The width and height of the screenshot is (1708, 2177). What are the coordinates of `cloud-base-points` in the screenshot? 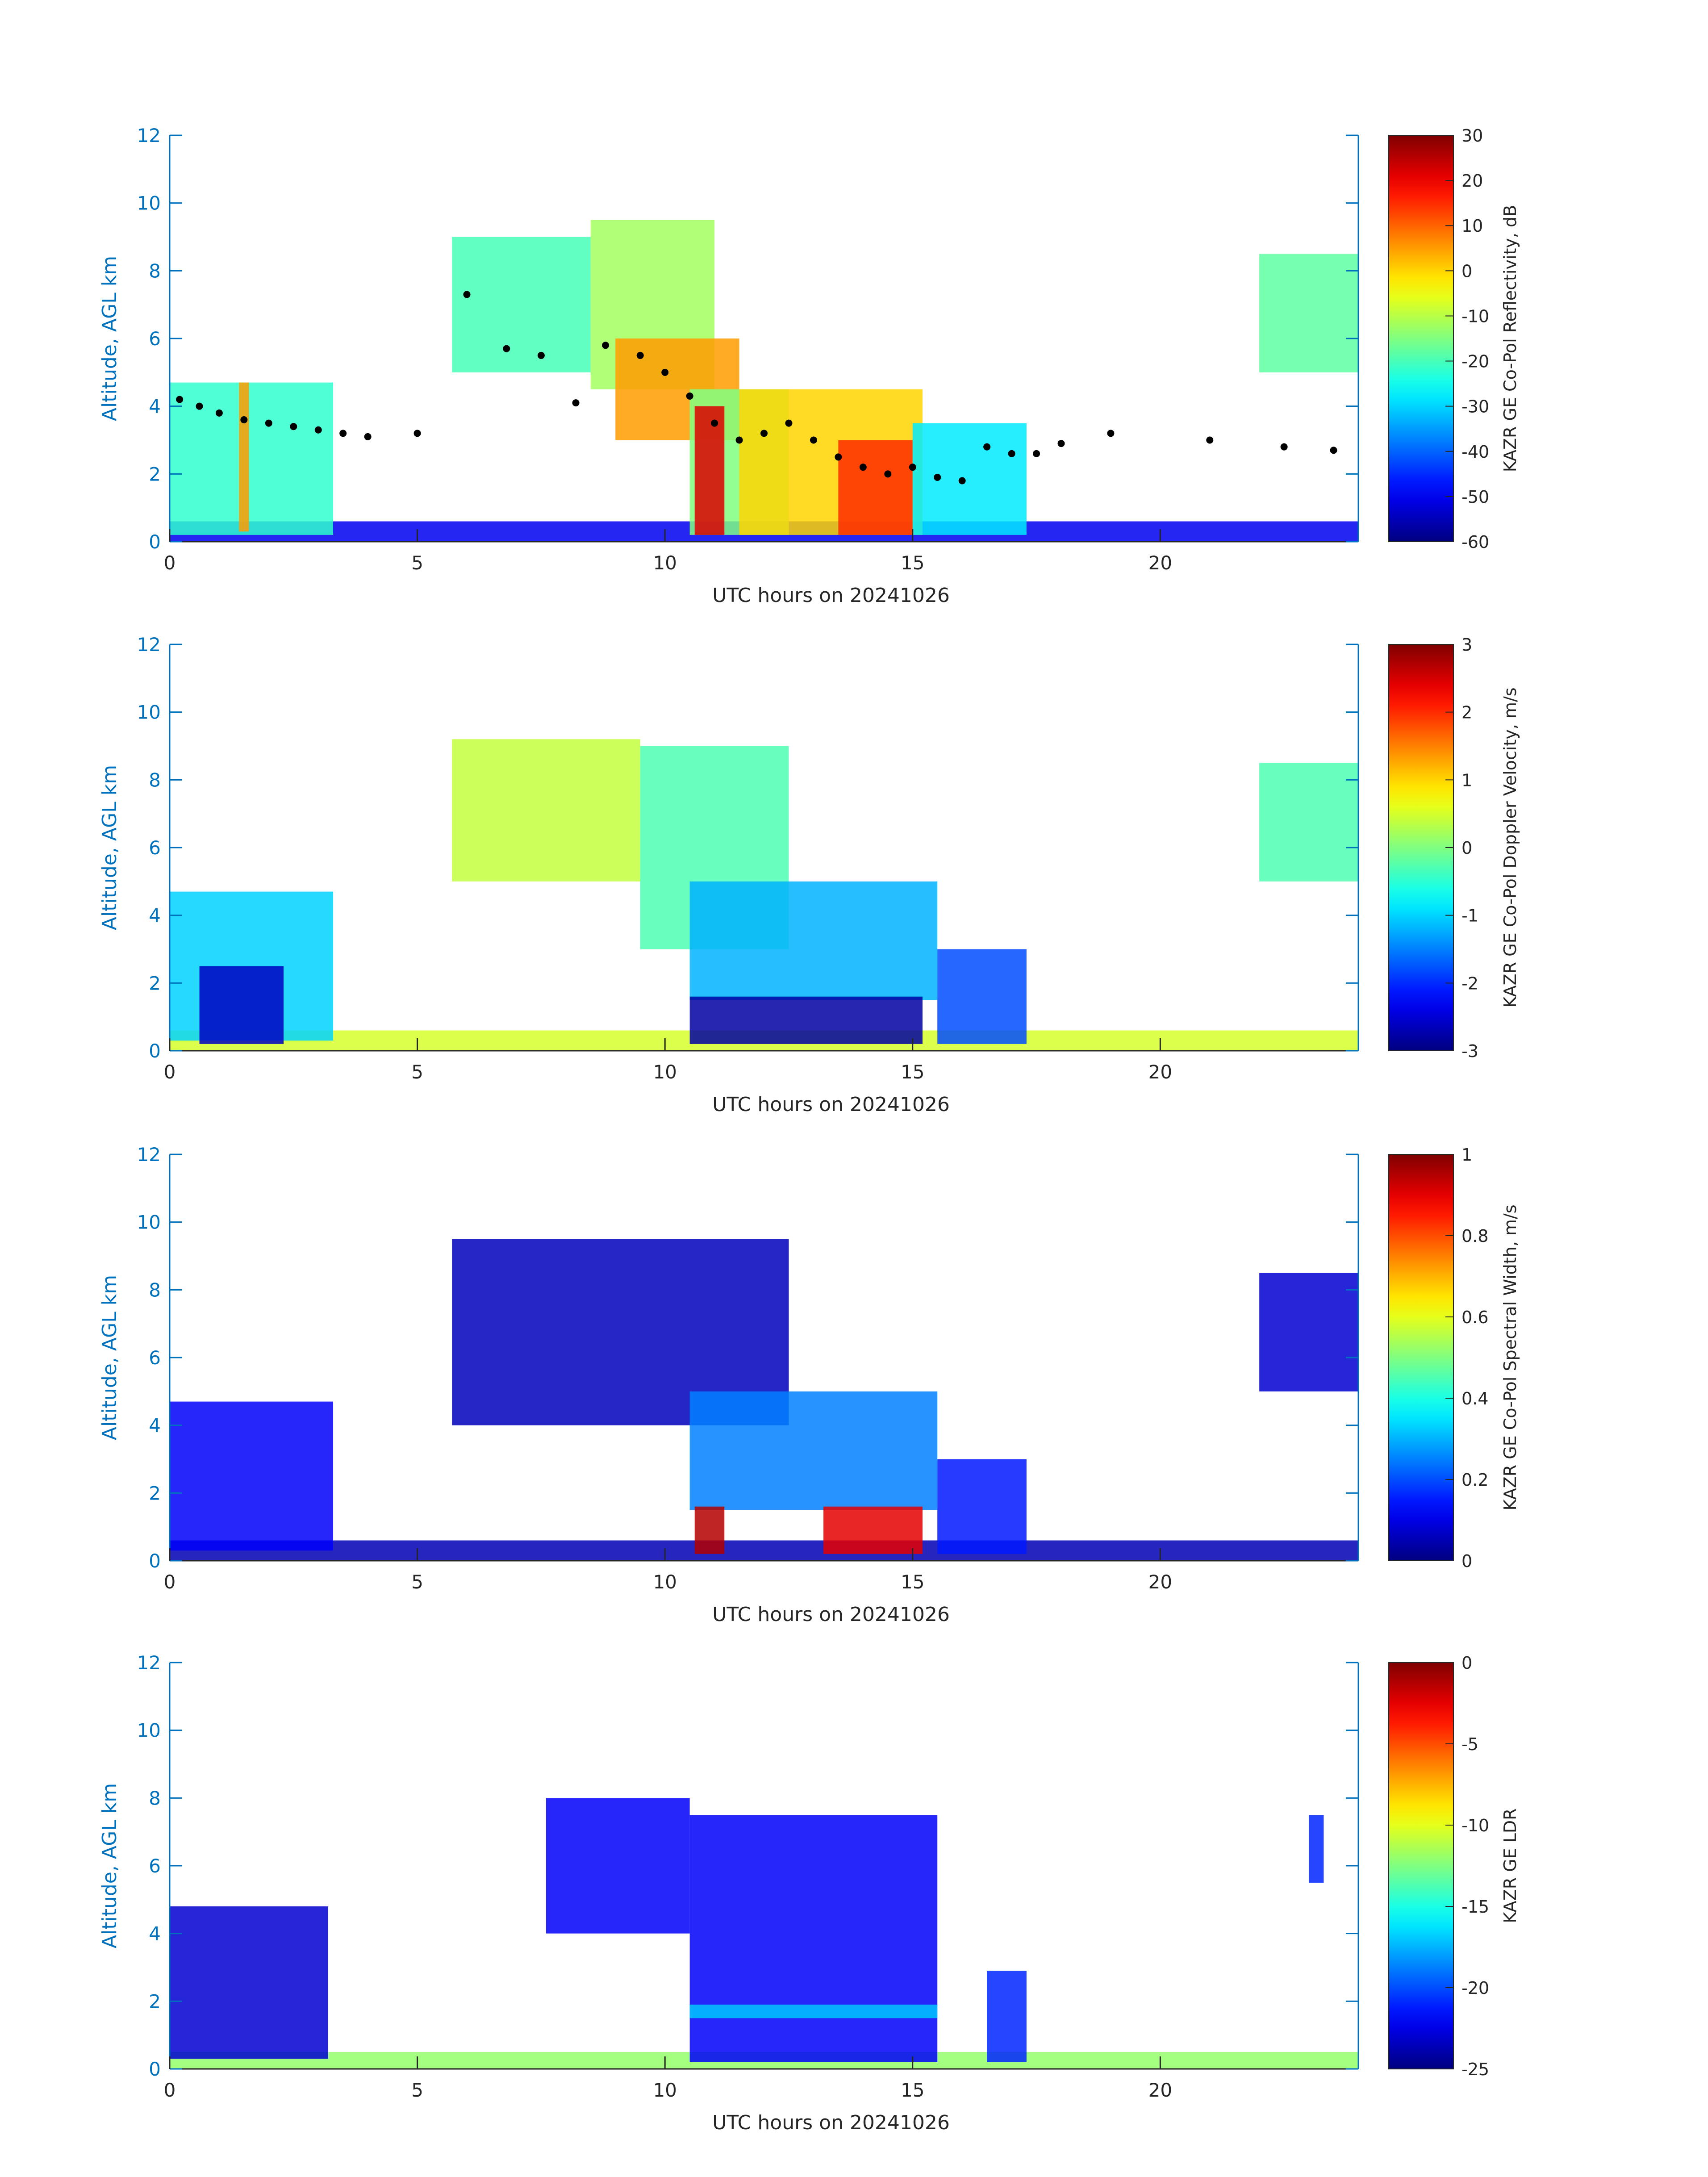 It's located at (756, 388).